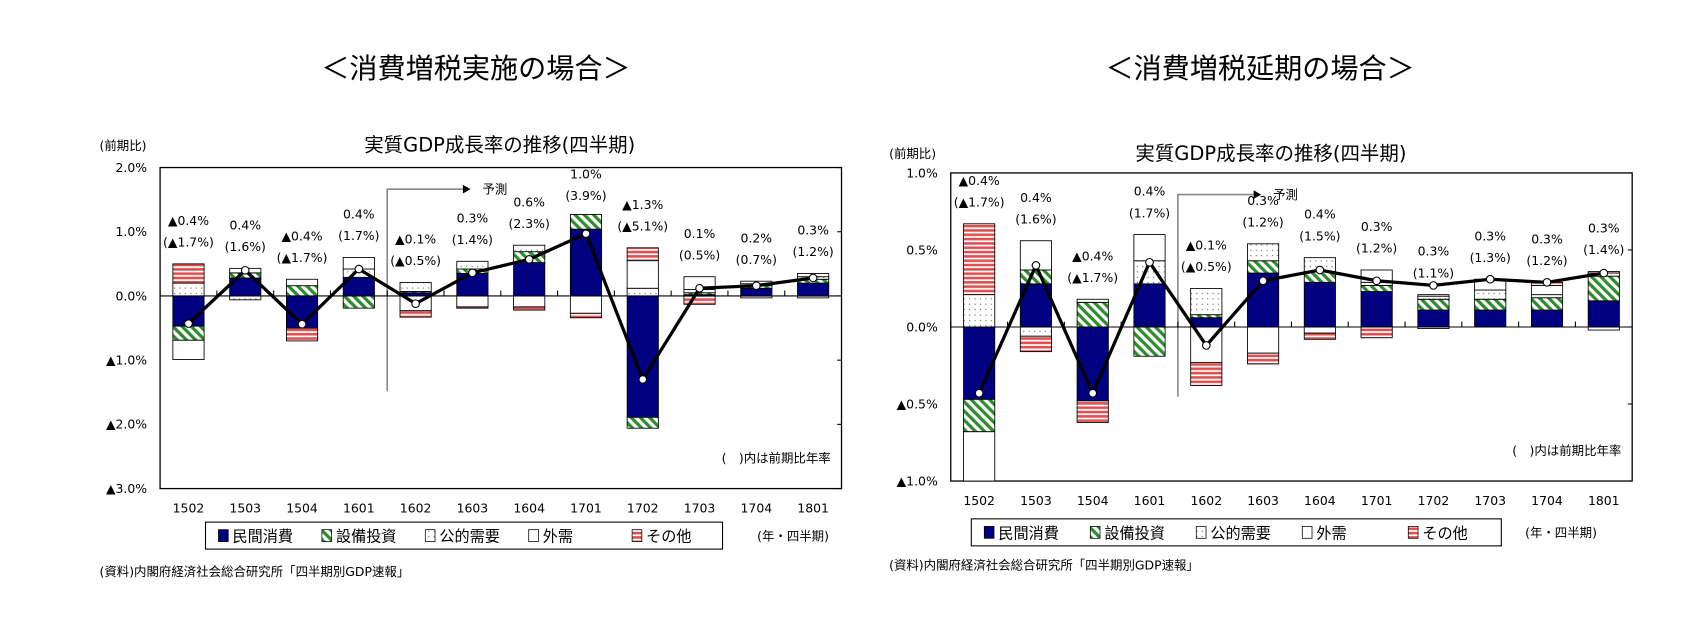 Image resolution: width=1696 pixels, height=641 pixels. Describe the element at coordinates (912, 153) in the screenshot. I see `y-axis-label: (前期比)` at that location.